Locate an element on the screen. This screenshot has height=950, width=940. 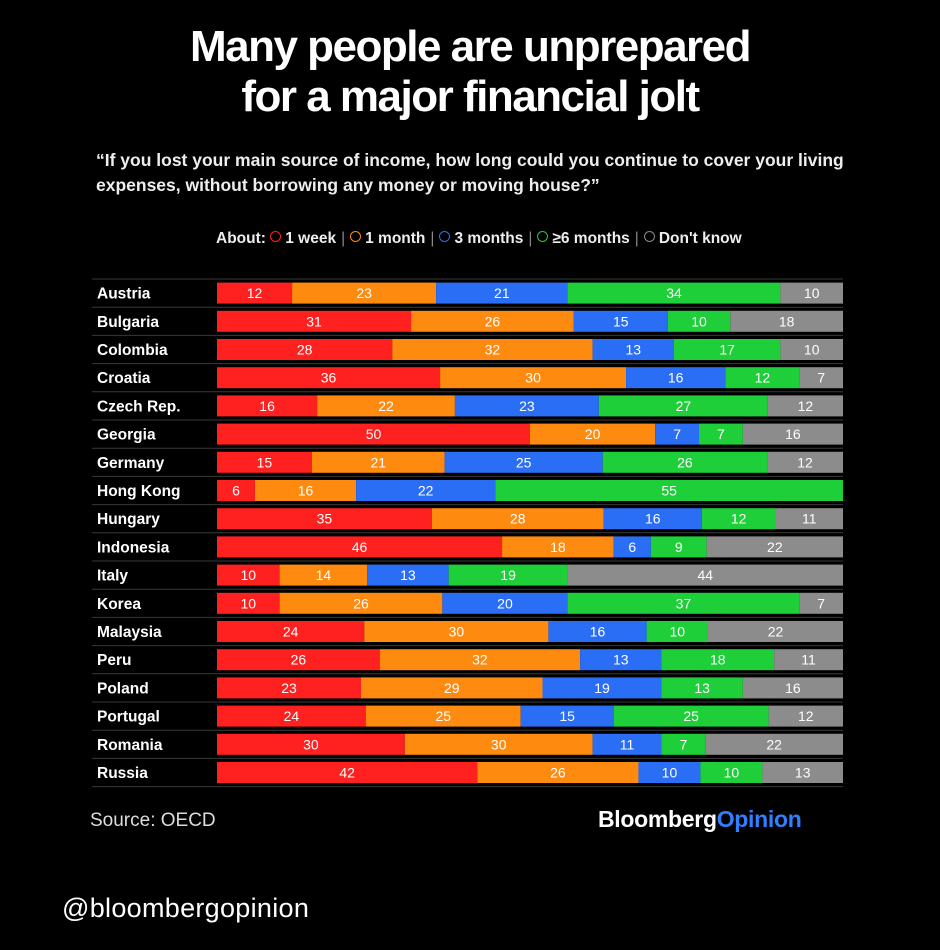
bar-segment-portugal-1-month is located at coordinates (443, 716).